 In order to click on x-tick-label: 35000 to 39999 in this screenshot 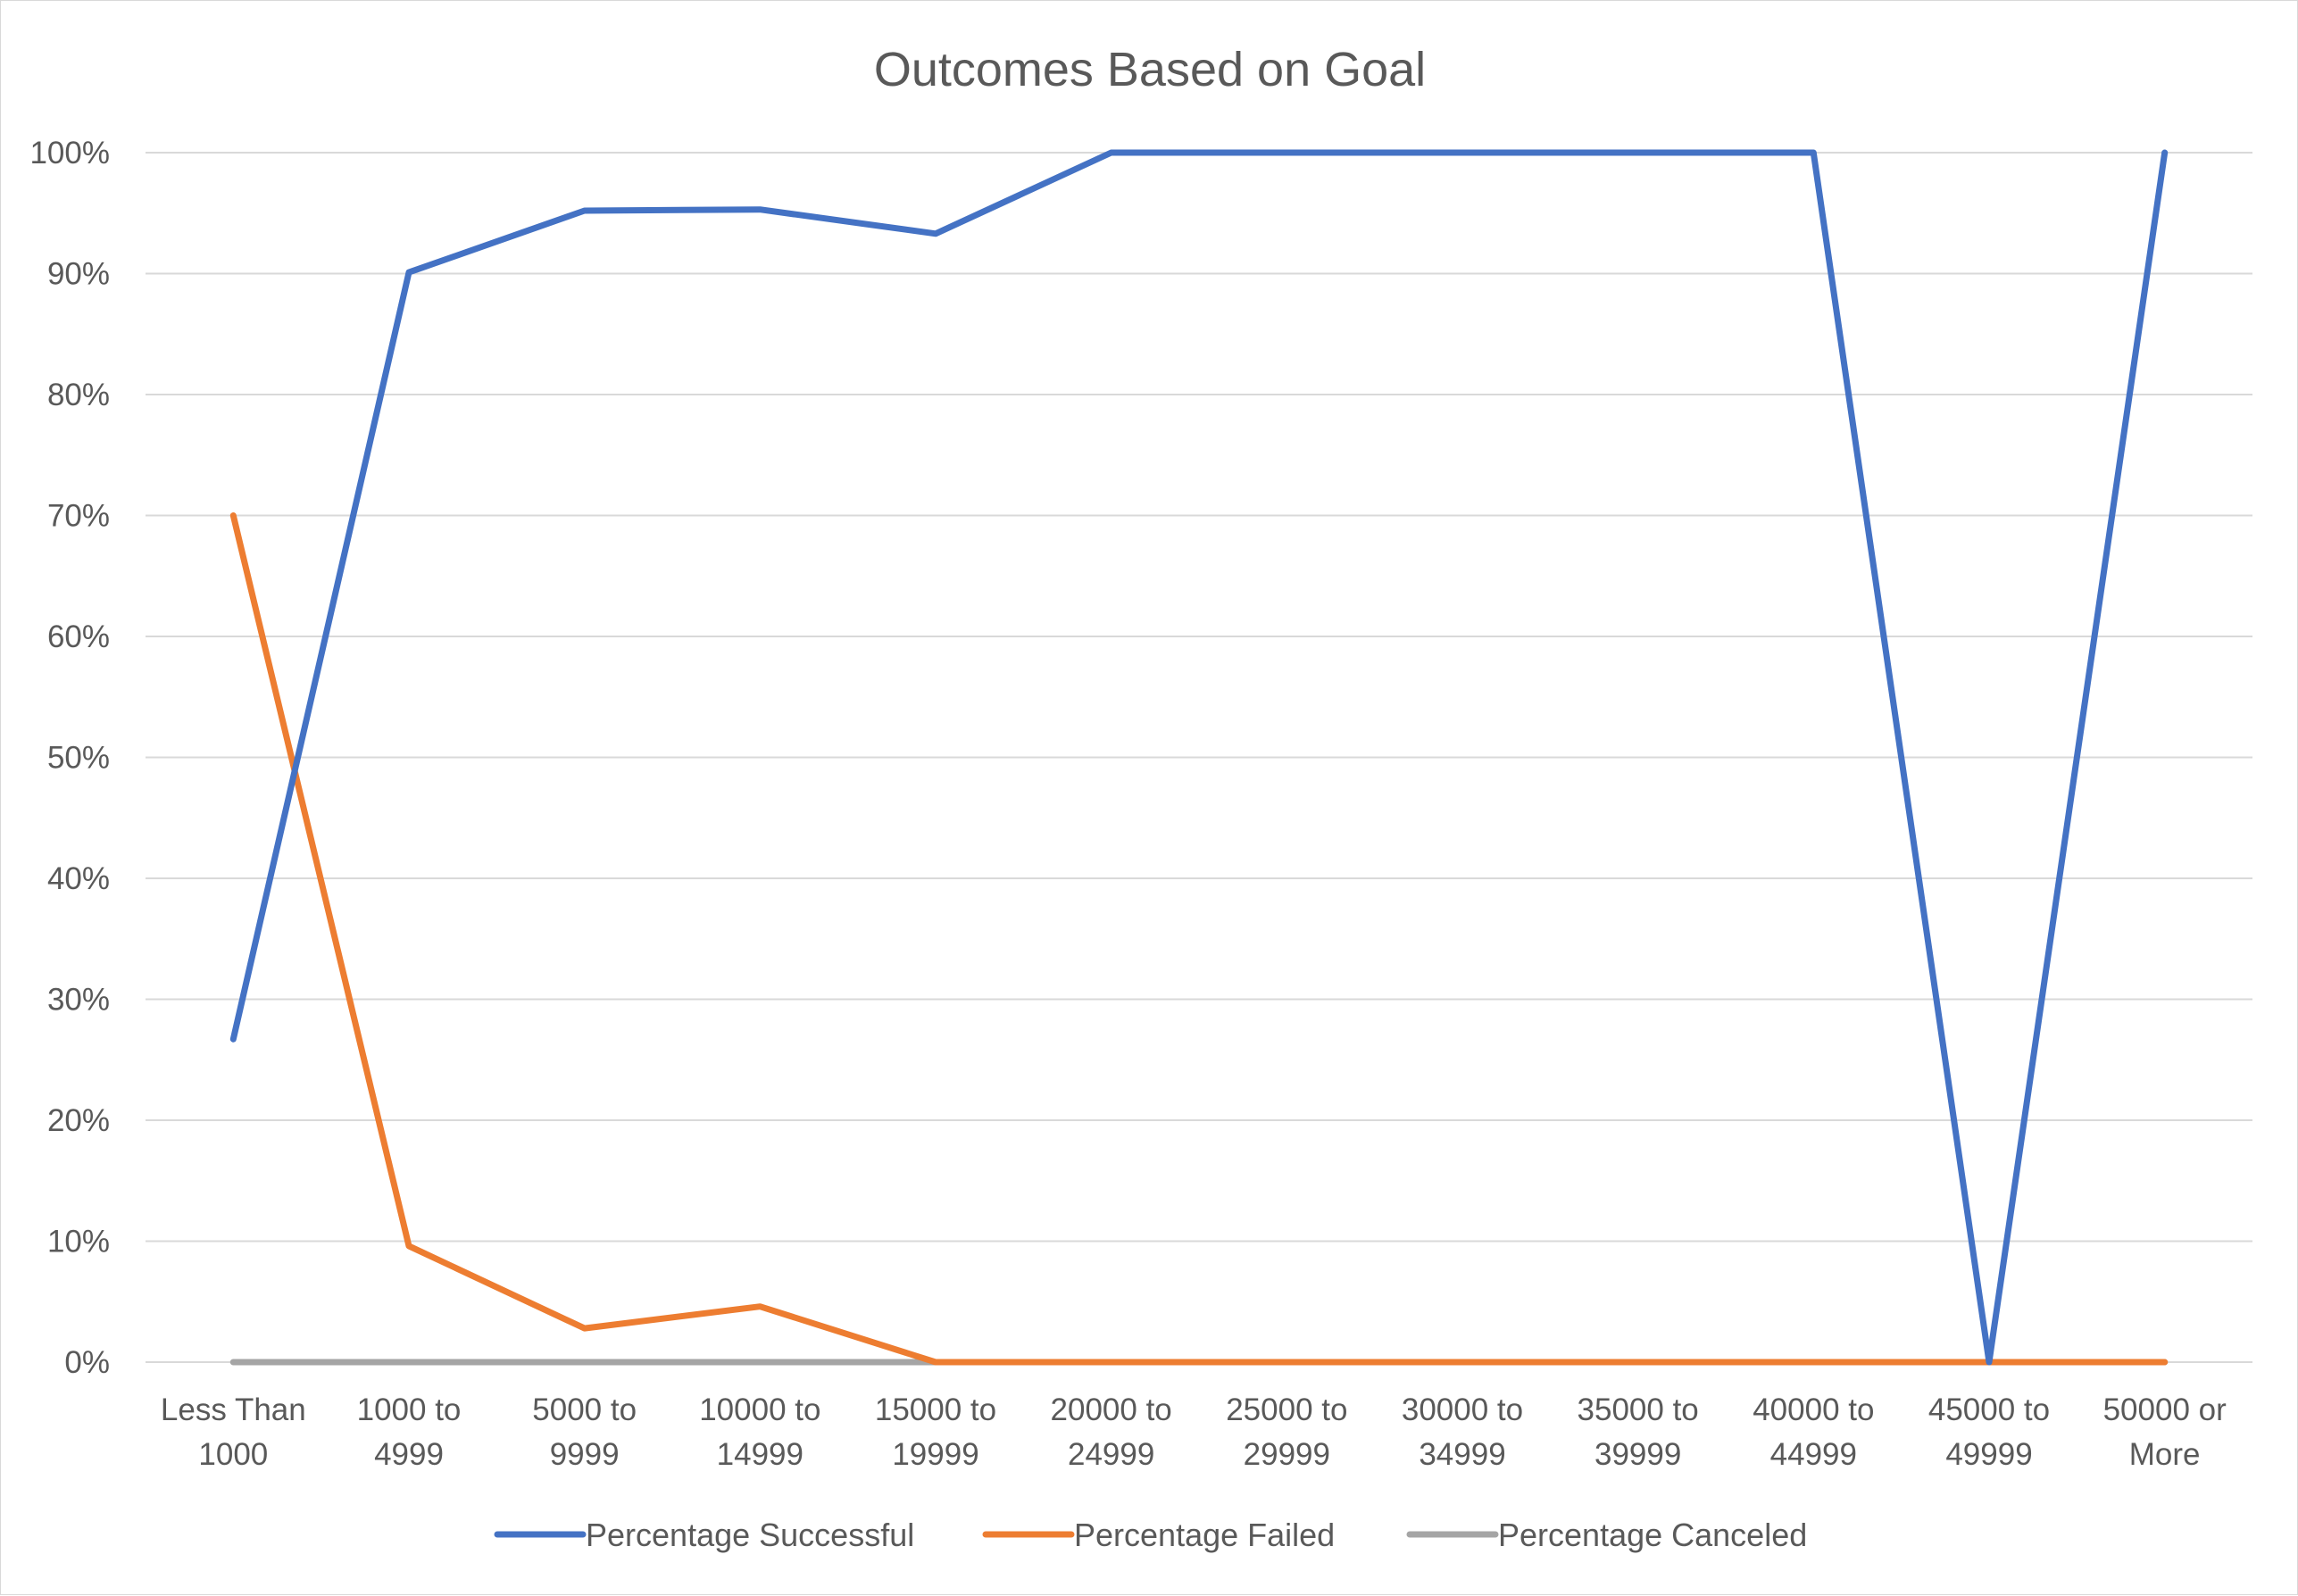, I will do `click(1638, 1432)`.